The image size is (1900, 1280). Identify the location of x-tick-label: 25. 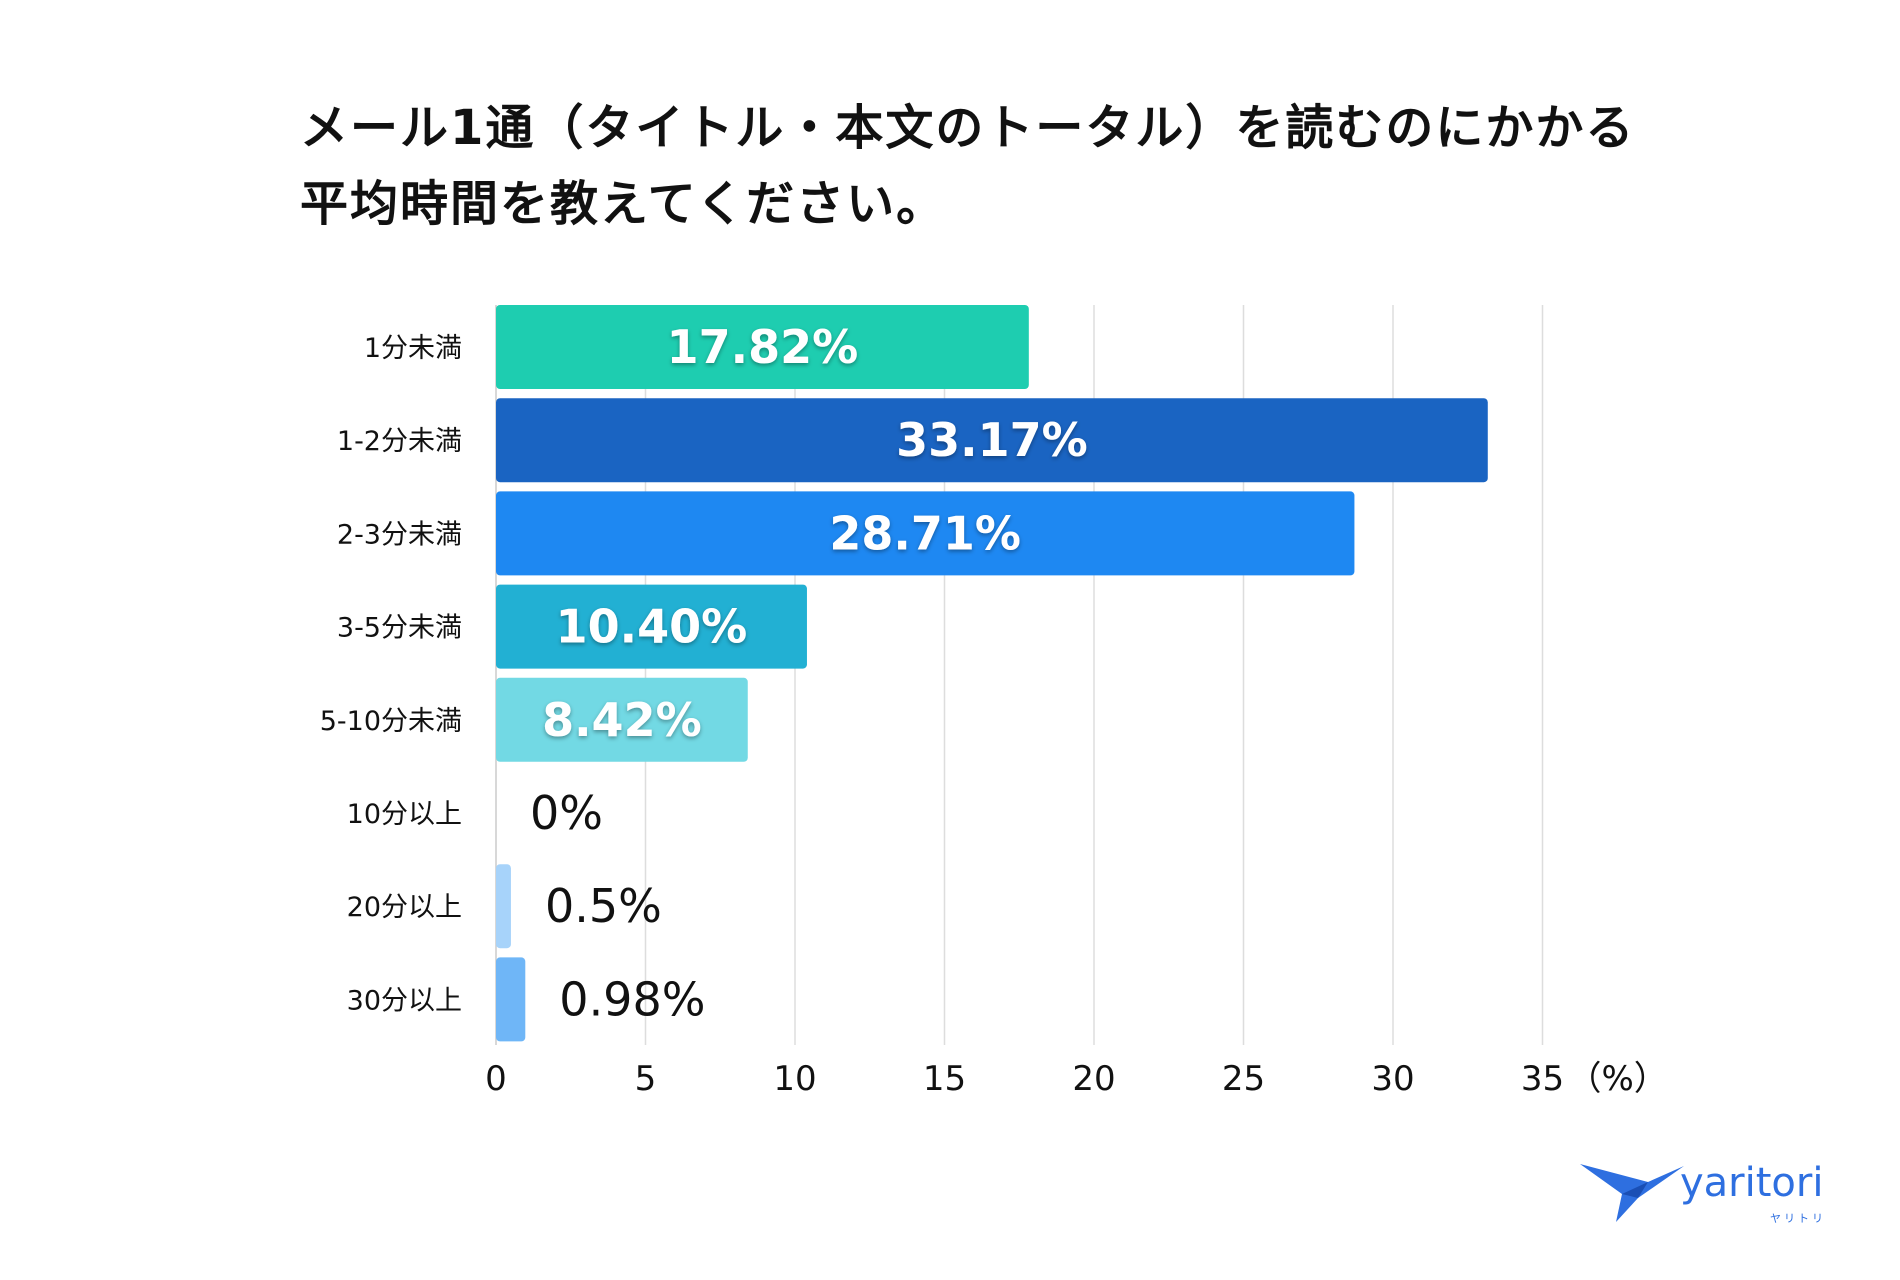
(1243, 1079).